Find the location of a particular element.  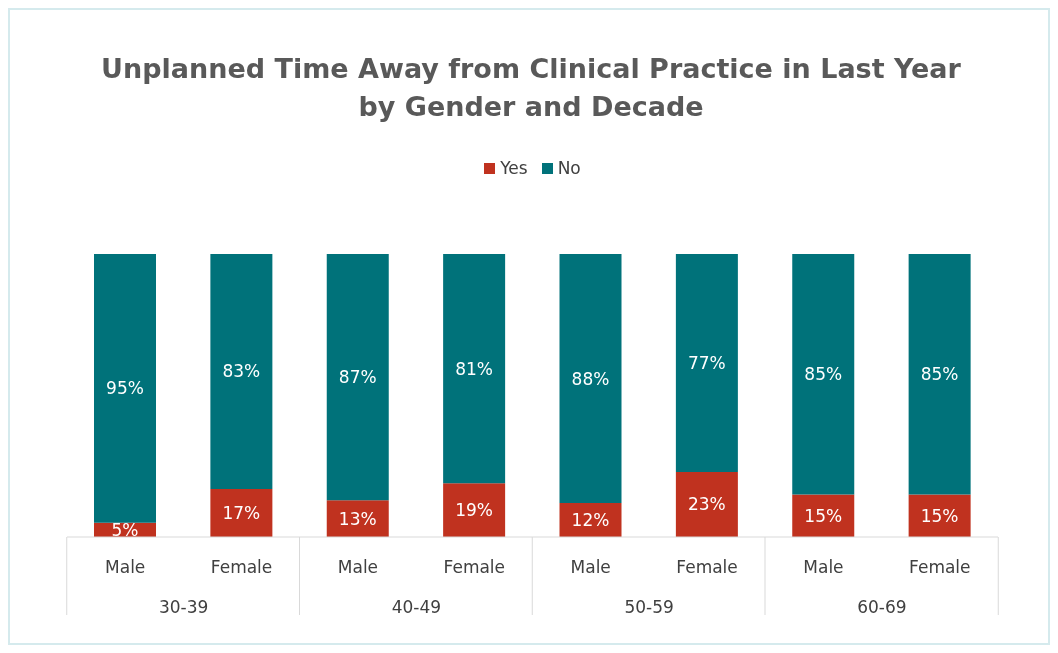

data-label: 81% is located at coordinates (474, 368).